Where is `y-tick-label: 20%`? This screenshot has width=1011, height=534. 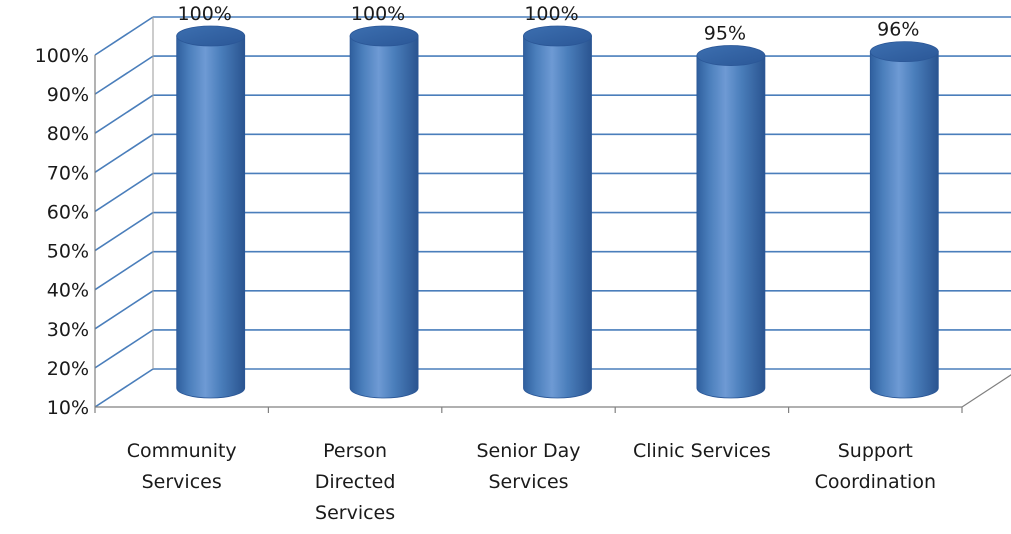 y-tick-label: 20% is located at coordinates (68, 369).